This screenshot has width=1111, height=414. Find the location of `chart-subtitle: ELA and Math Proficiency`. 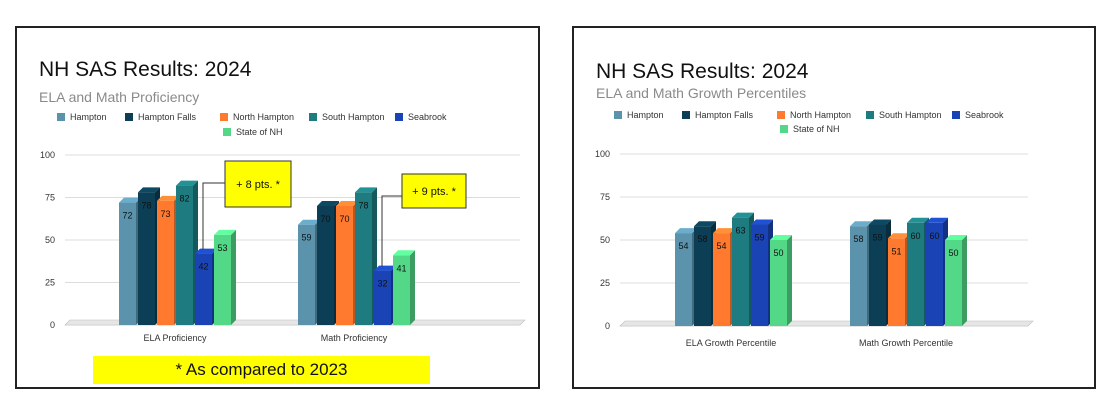

chart-subtitle: ELA and Math Proficiency is located at coordinates (119, 97).